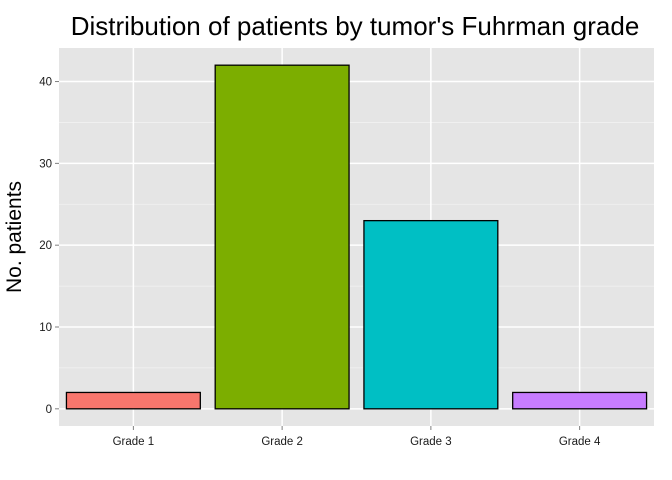 This screenshot has width=672, height=480. Describe the element at coordinates (431, 442) in the screenshot. I see `x-tick-label: Grade 3` at that location.